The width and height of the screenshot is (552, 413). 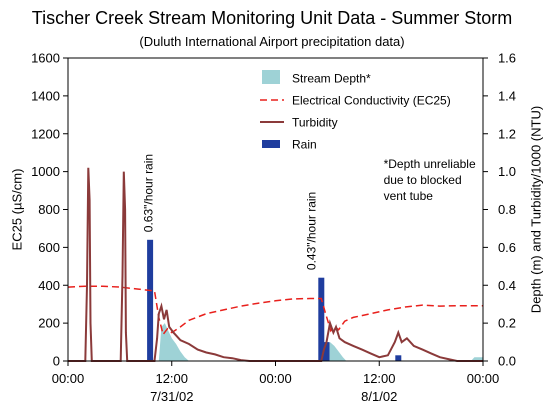 I want to click on left-tick-label: 800, so click(x=49, y=209).